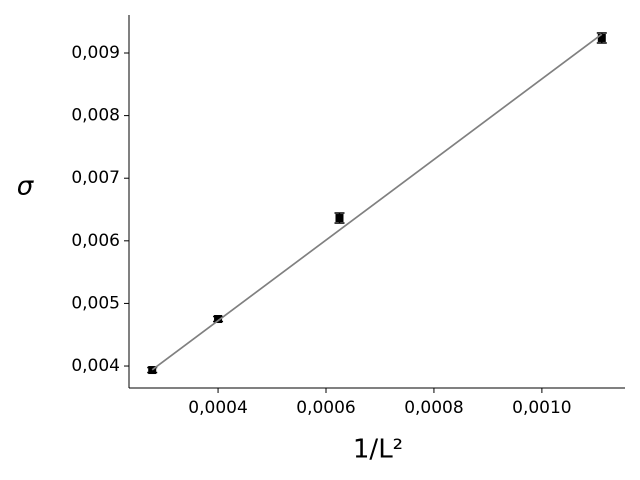 This screenshot has height=480, width=640. Describe the element at coordinates (95, 116) in the screenshot. I see `y-tick-label: 0,008` at that location.